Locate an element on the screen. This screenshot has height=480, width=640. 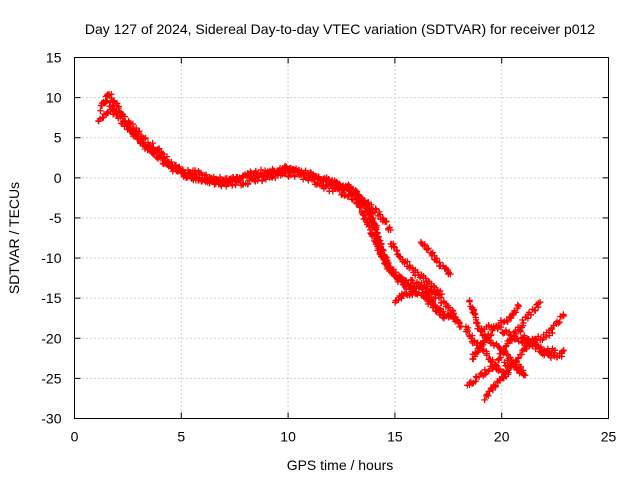
x-axis-label: GPS time / hours is located at coordinates (340, 465).